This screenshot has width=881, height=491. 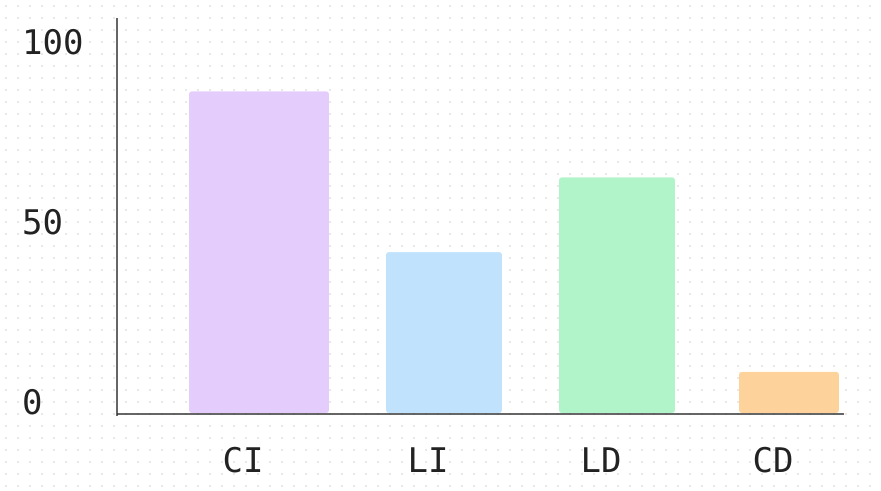 What do you see at coordinates (773, 461) in the screenshot?
I see `x-category-label: CD` at bounding box center [773, 461].